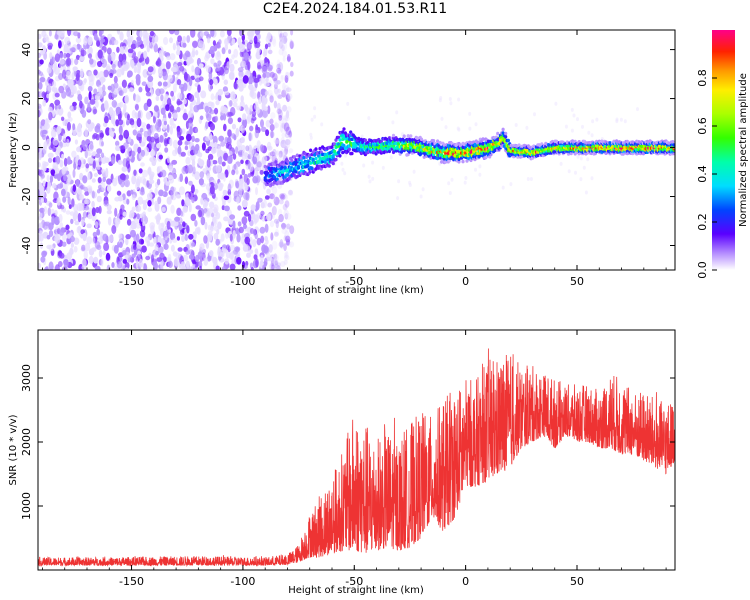 This screenshot has height=600, width=750. Describe the element at coordinates (13, 449) in the screenshot. I see `snr-y-axis-label: SNR (10 * v/v)` at that location.